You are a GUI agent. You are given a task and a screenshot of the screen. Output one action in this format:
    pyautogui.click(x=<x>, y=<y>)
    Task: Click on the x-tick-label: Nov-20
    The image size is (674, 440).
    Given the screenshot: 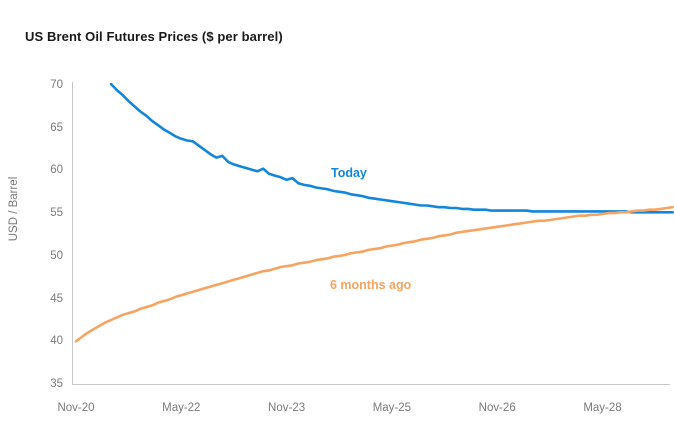 What is the action you would take?
    pyautogui.click(x=76, y=408)
    